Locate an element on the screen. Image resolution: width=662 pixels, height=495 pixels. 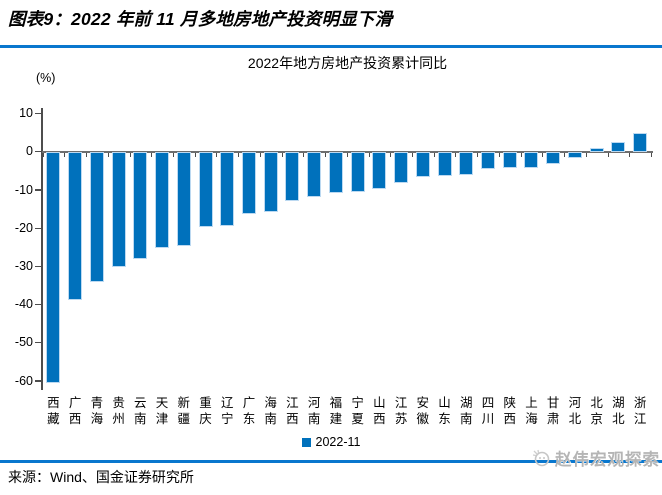
x-tick-label: 陕 西 is located at coordinates (509, 411).